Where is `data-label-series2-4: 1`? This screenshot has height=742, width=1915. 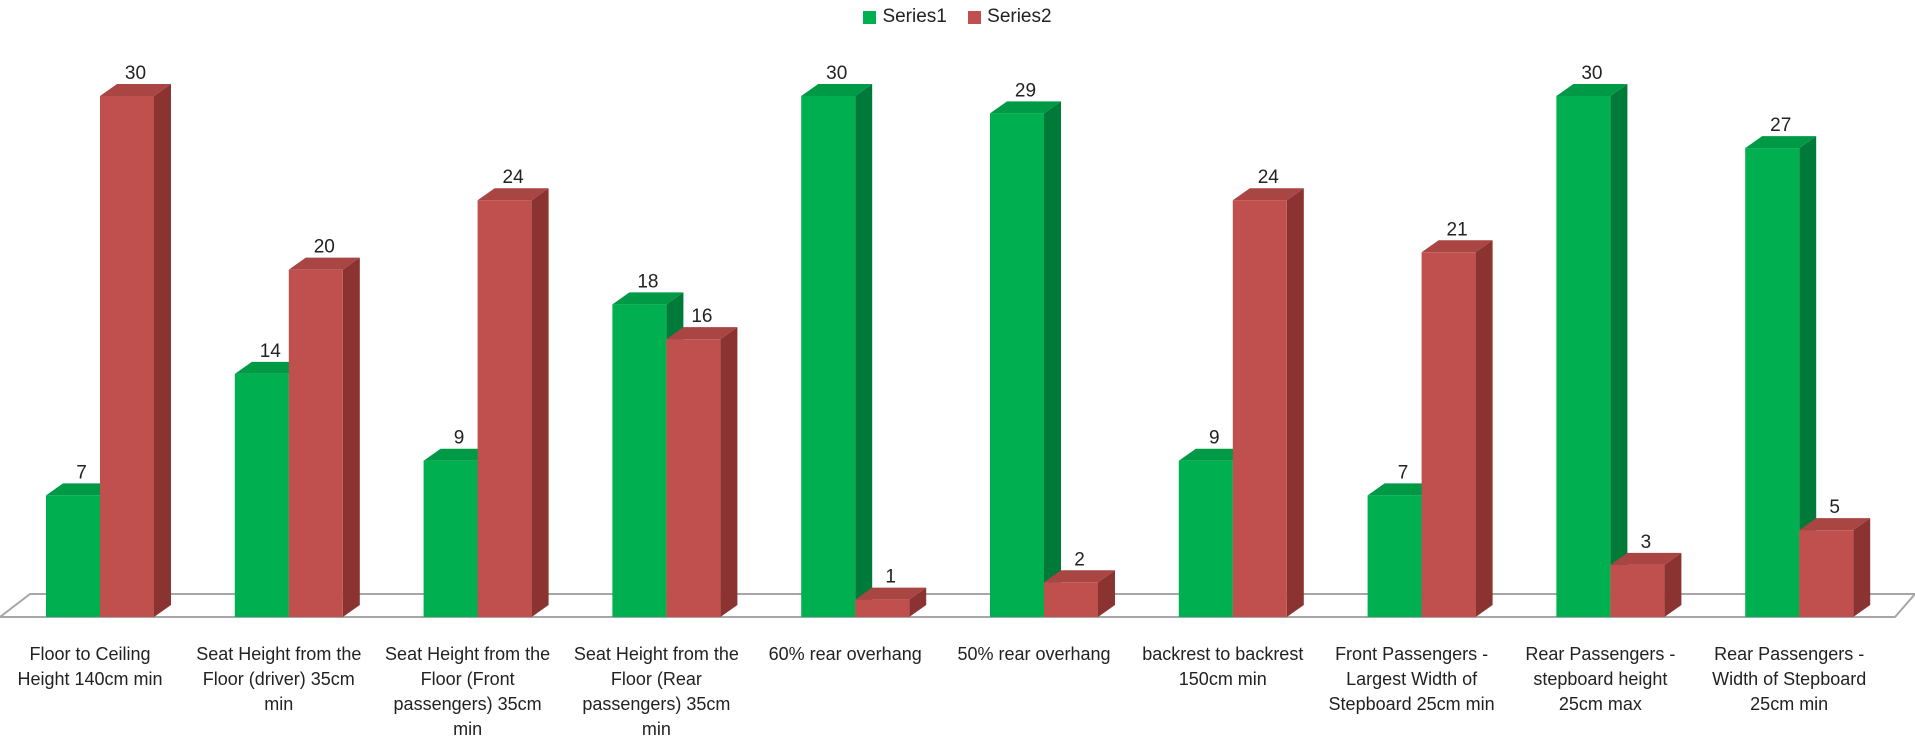
data-label-series2-4: 1 is located at coordinates (890, 577).